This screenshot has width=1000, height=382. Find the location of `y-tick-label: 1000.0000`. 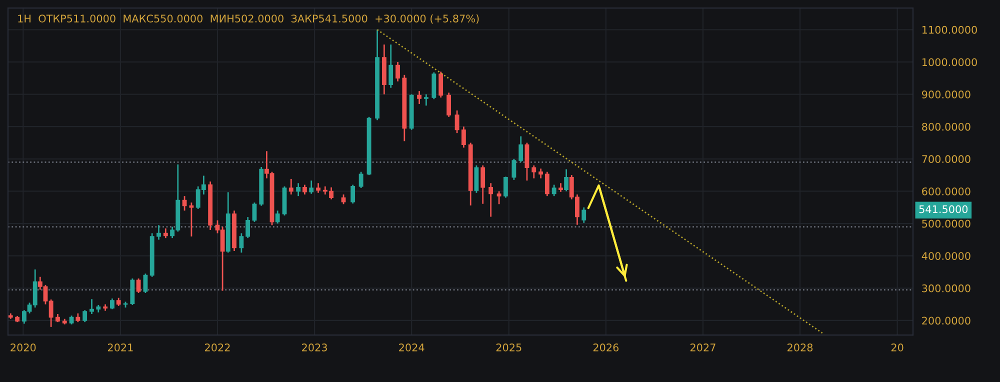

y-tick-label: 1000.0000 is located at coordinates (949, 62).